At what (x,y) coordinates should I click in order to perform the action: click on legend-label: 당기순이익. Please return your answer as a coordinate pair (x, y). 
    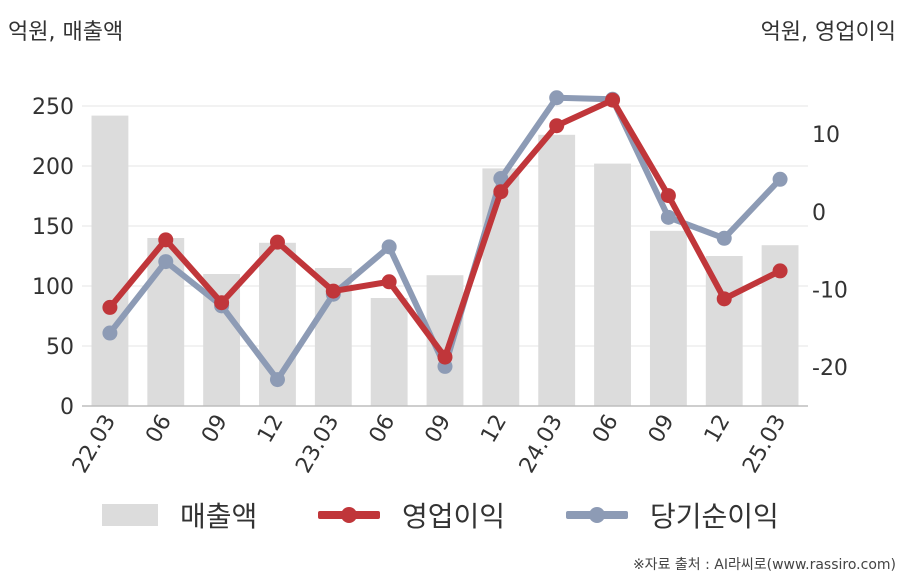
    Looking at the image, I should click on (714, 516).